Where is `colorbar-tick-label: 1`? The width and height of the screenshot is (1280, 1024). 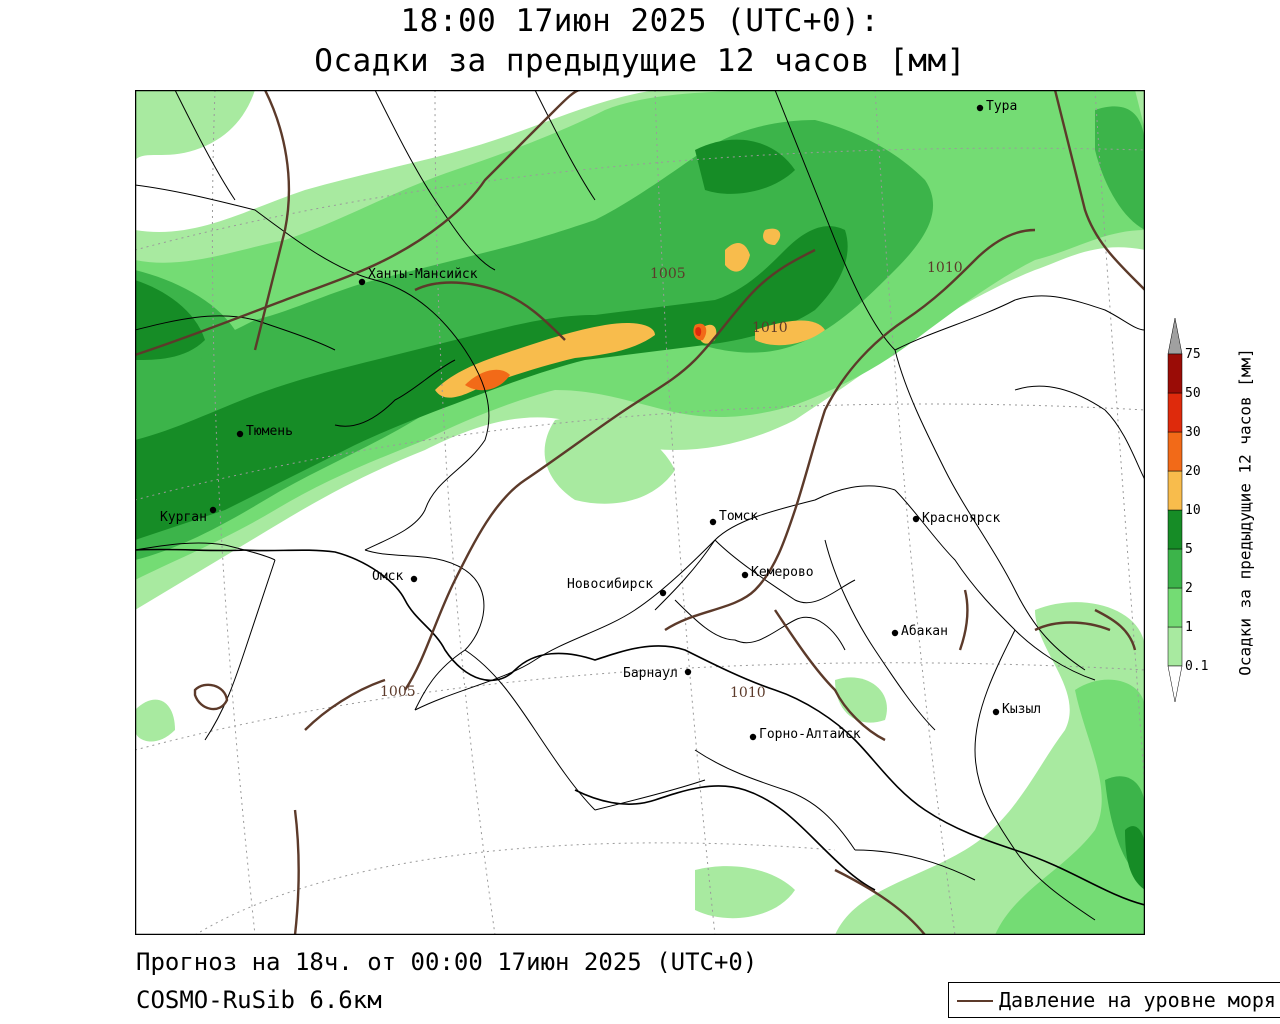
colorbar-tick-label: 1 is located at coordinates (1189, 627).